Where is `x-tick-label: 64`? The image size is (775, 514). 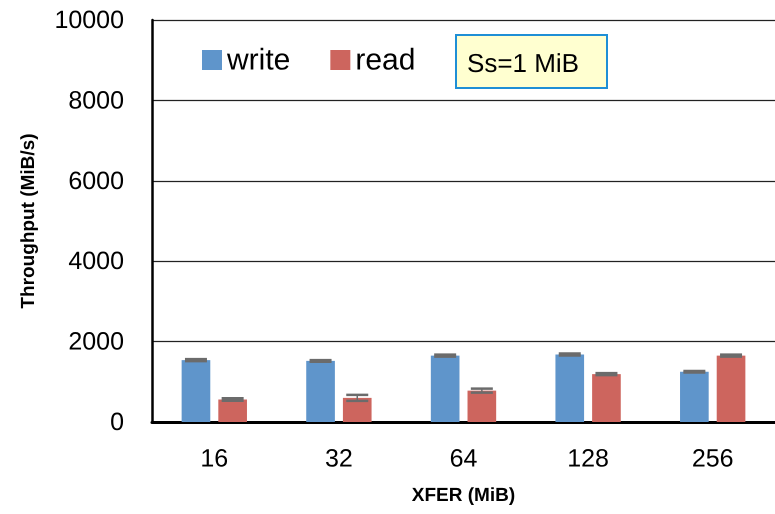
x-tick-label: 64 is located at coordinates (464, 458).